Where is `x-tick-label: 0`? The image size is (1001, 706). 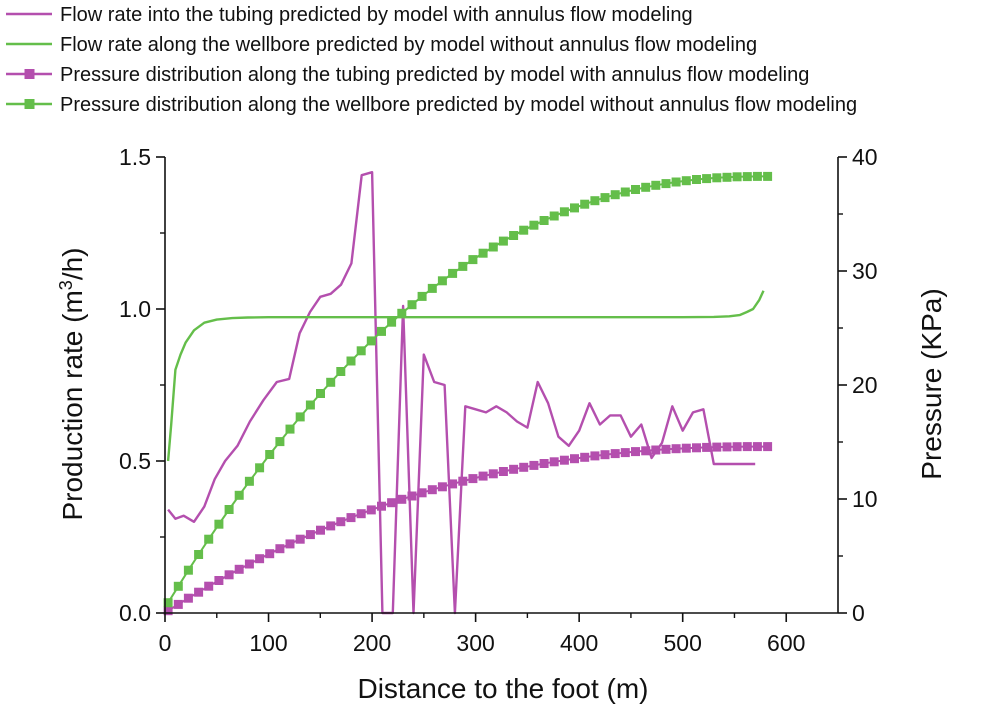
x-tick-label: 0 is located at coordinates (165, 643).